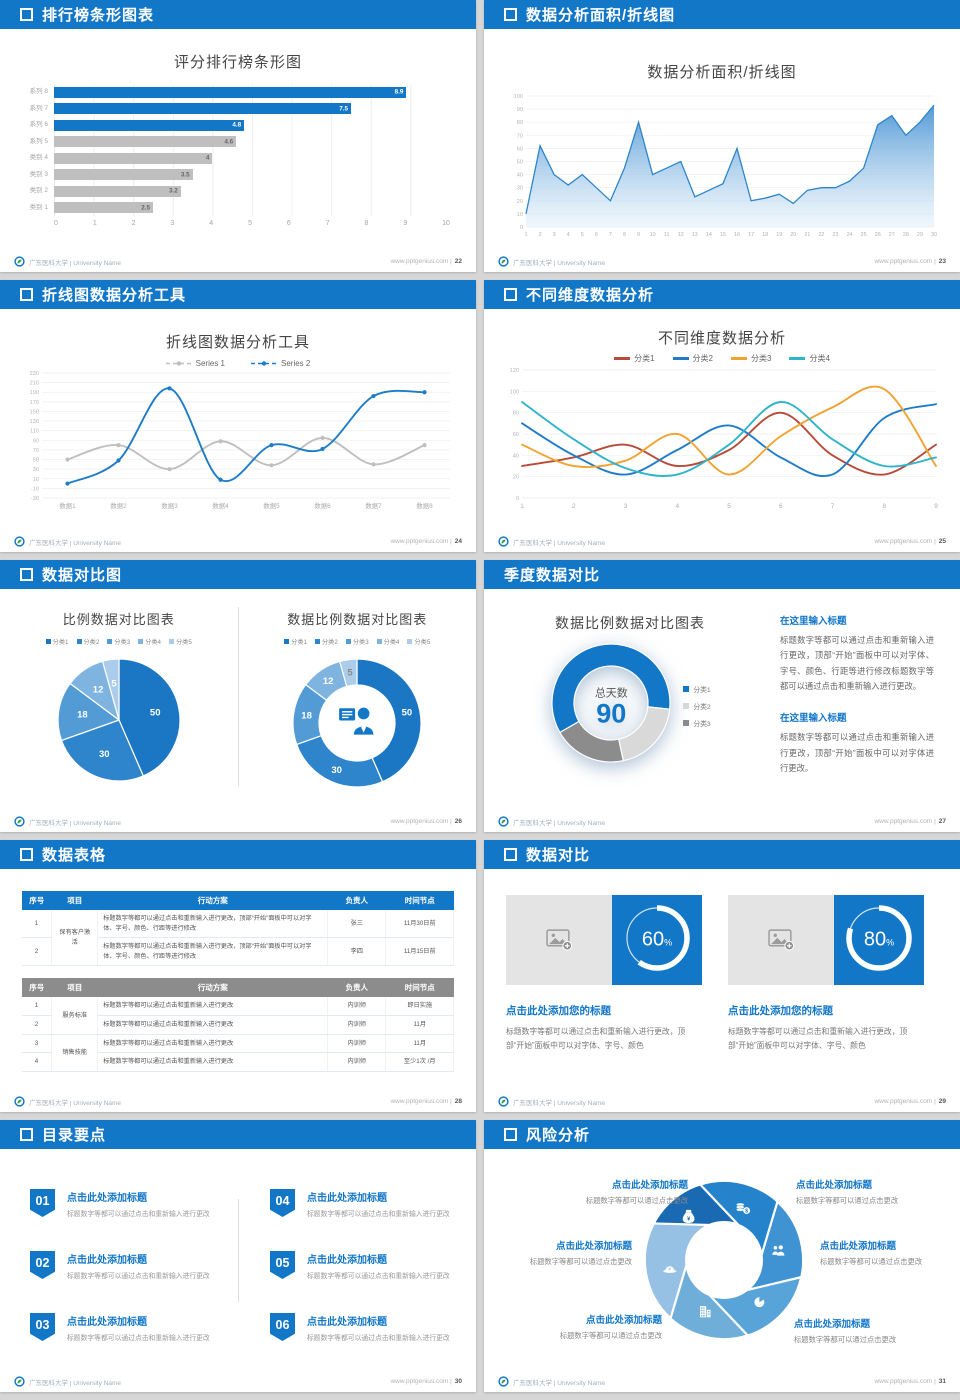  I want to click on directory-item: 01 点击此处添加标题 标题数字等都可以通过点击和重新输入进行更改, so click(134, 1203).